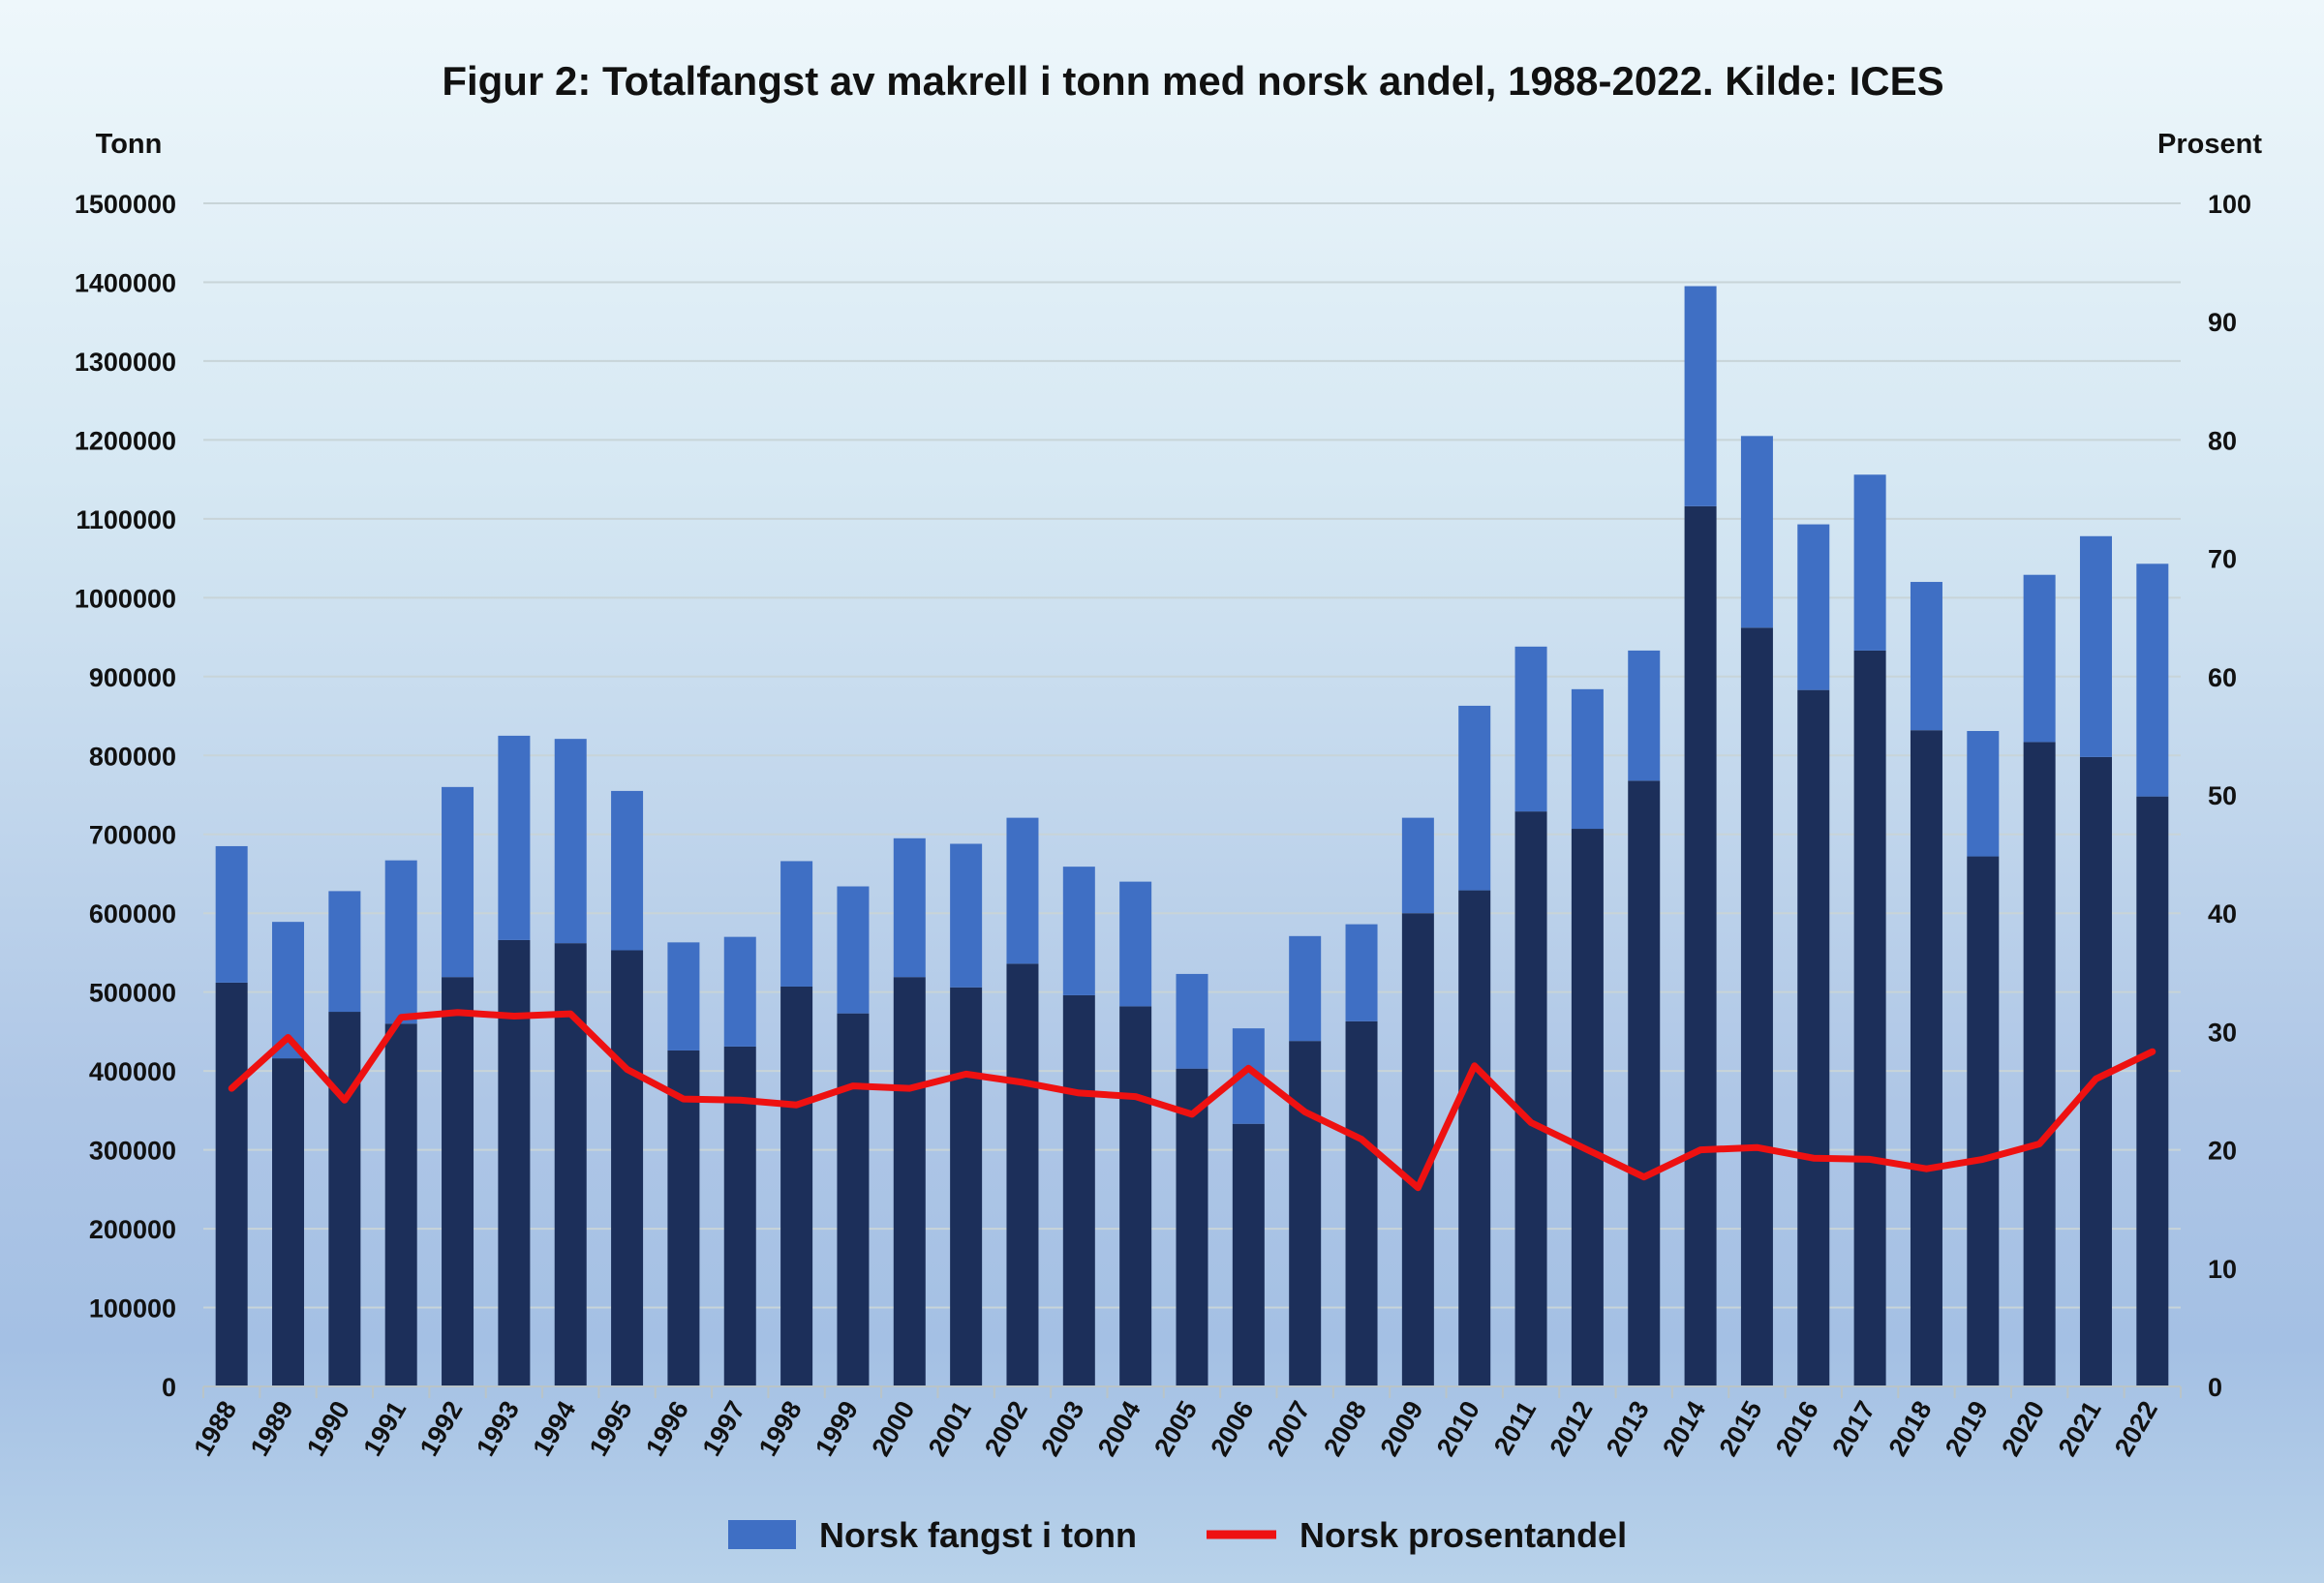 This screenshot has width=2324, height=1583. What do you see at coordinates (762, 1534) in the screenshot?
I see `legend-swatch-norsk-fangst` at bounding box center [762, 1534].